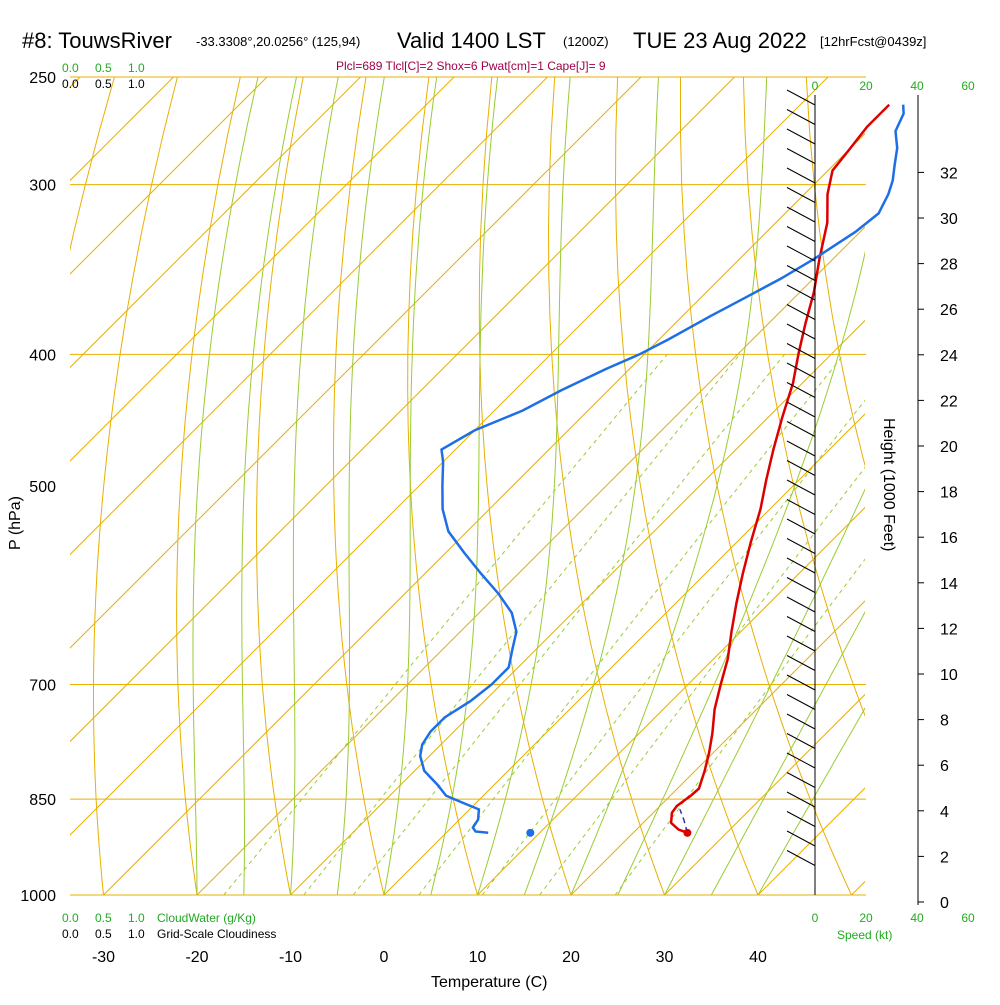 The height and width of the screenshot is (1005, 1000). I want to click on temperature-tick-label: -10, so click(290, 957).